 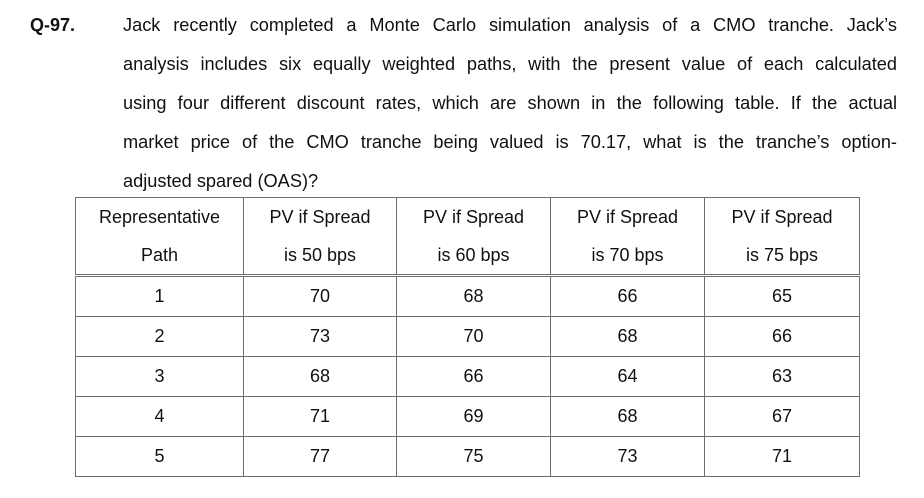 I want to click on cell-path: 1, so click(x=159, y=295).